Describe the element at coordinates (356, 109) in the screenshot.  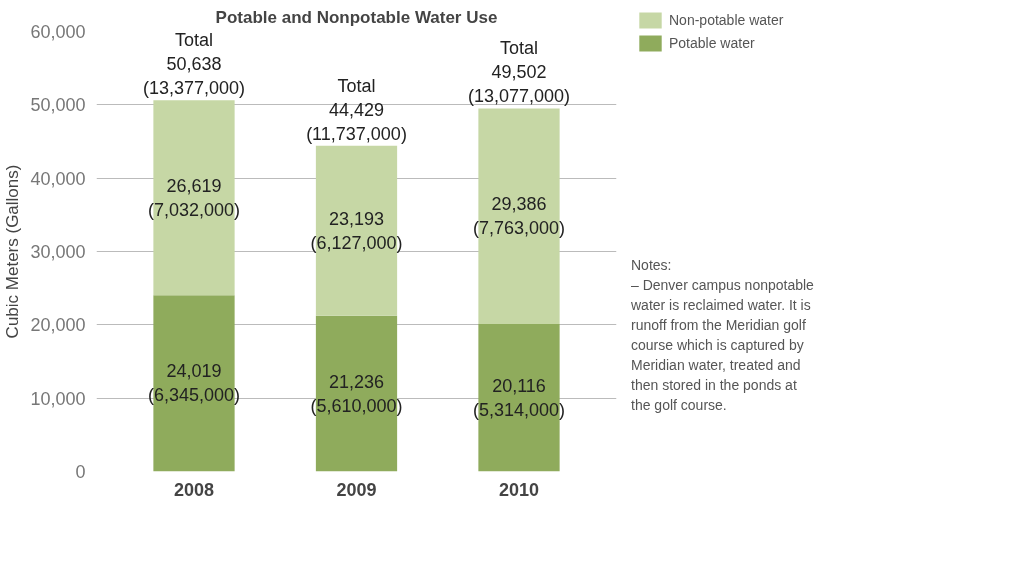
I see `total-label: Total 44,429 (11,737,000)` at that location.